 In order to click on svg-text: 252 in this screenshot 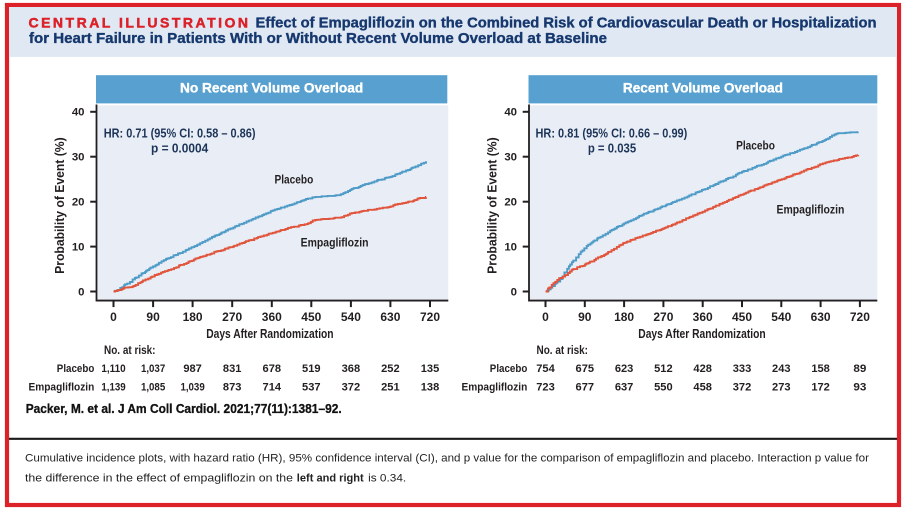, I will do `click(390, 369)`.